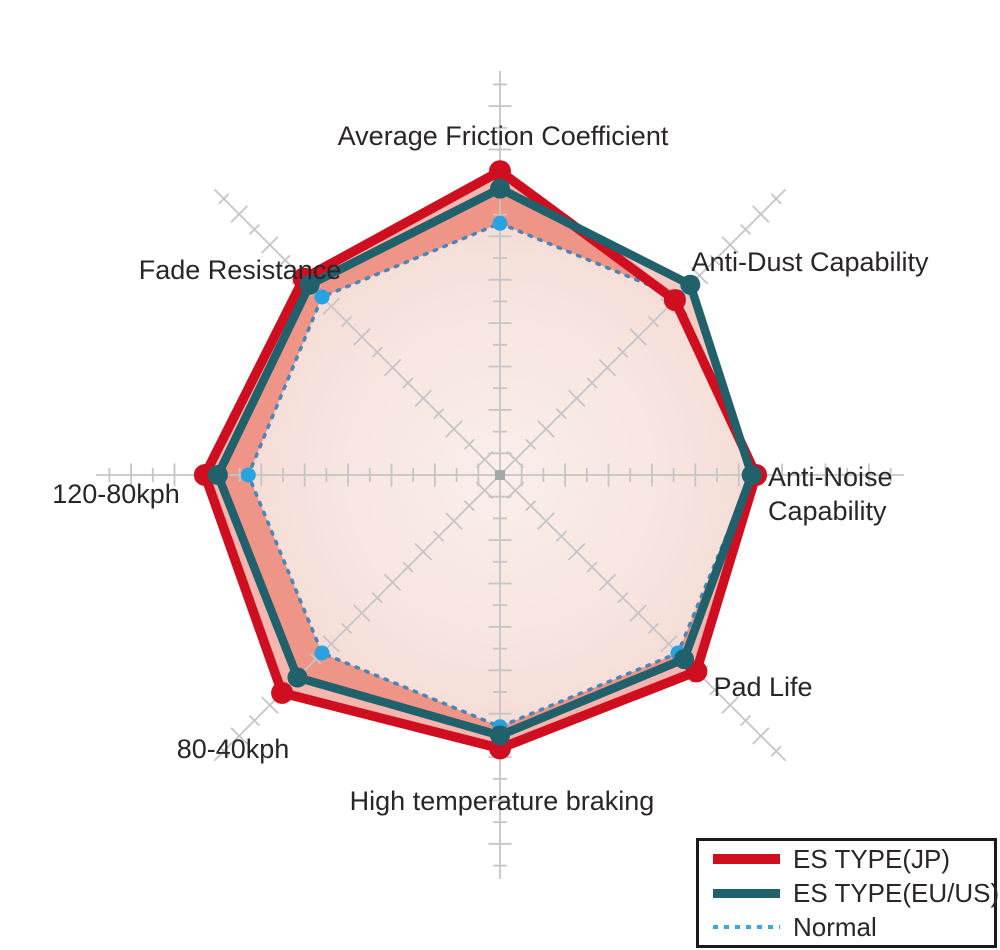  What do you see at coordinates (746, 893) in the screenshot?
I see `eu-us-line-swatch-icon` at bounding box center [746, 893].